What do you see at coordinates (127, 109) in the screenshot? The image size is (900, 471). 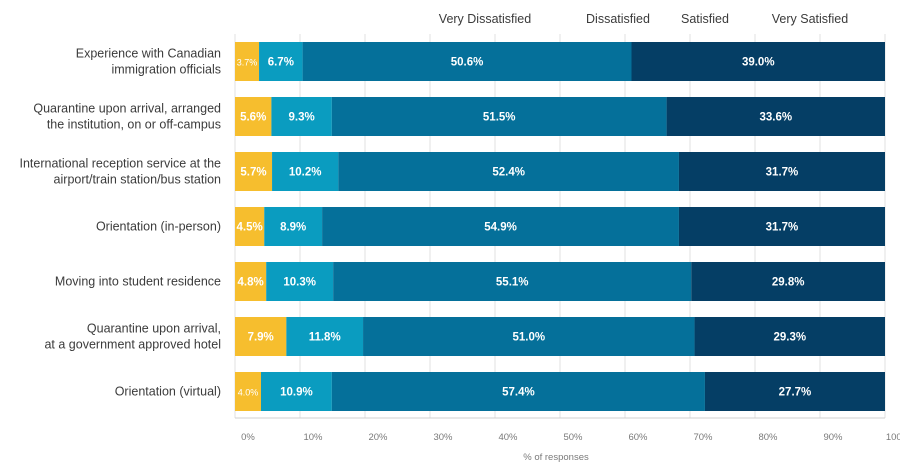 I see `category-label: Quarantine upon arrival, arranged` at bounding box center [127, 109].